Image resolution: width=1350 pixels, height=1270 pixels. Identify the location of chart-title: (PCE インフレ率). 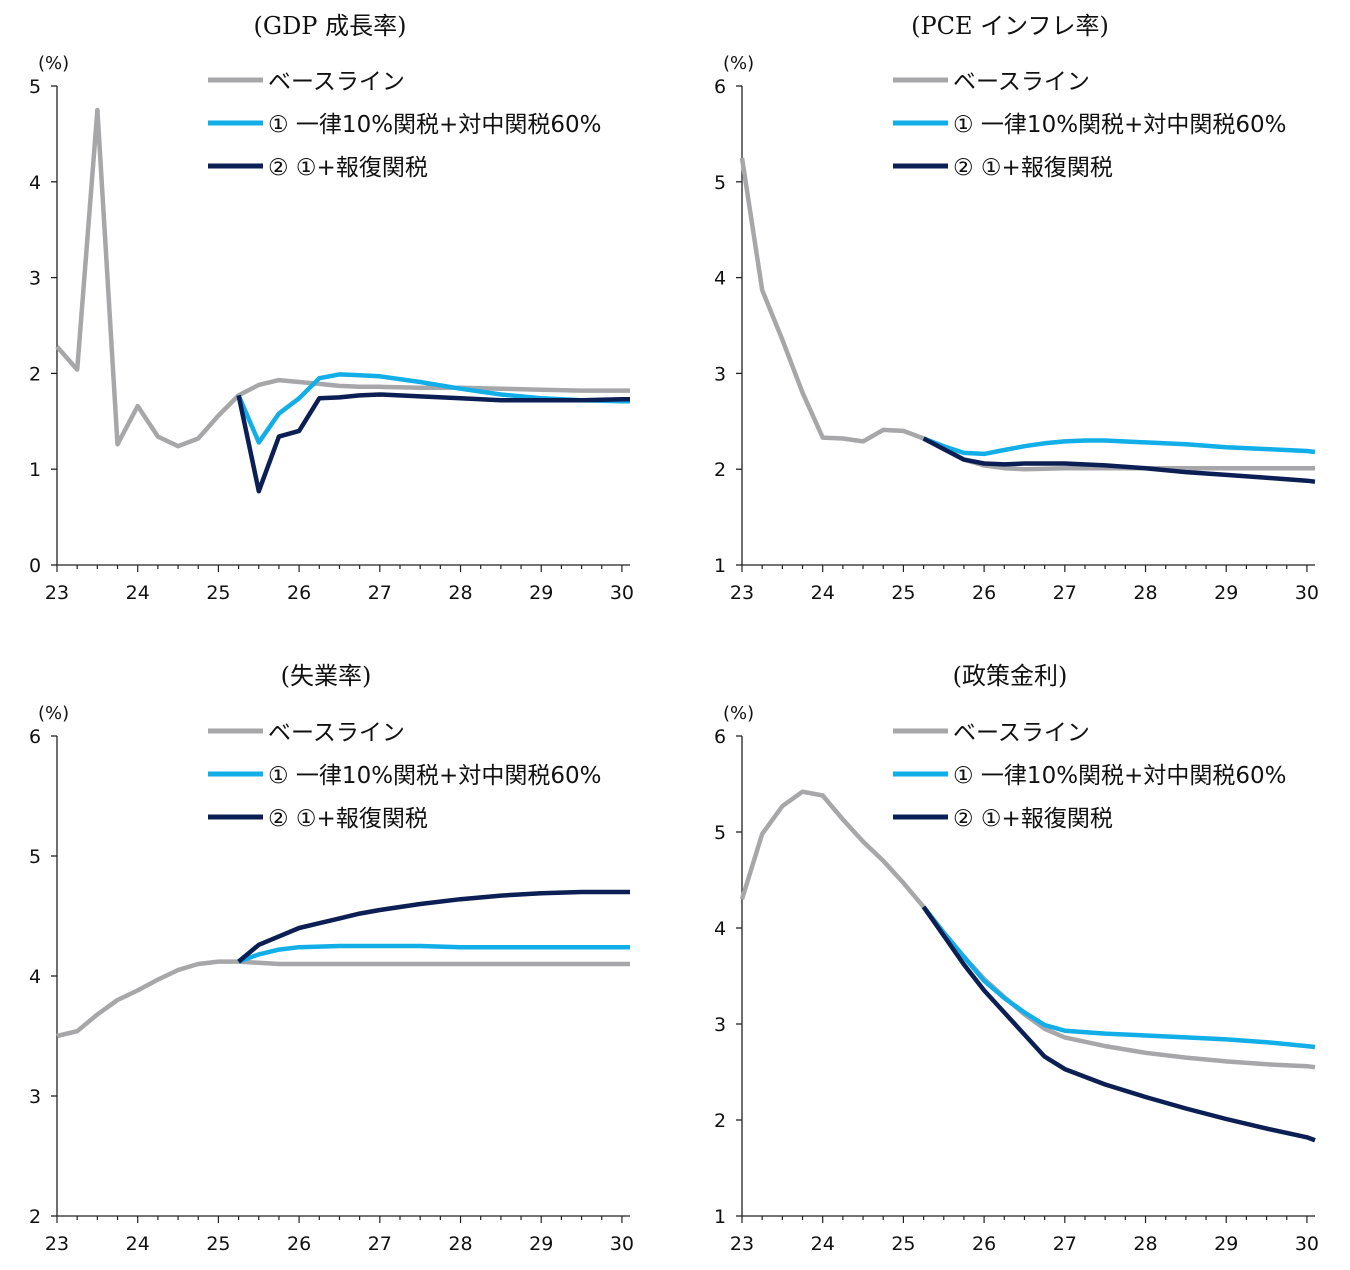
(1010, 26).